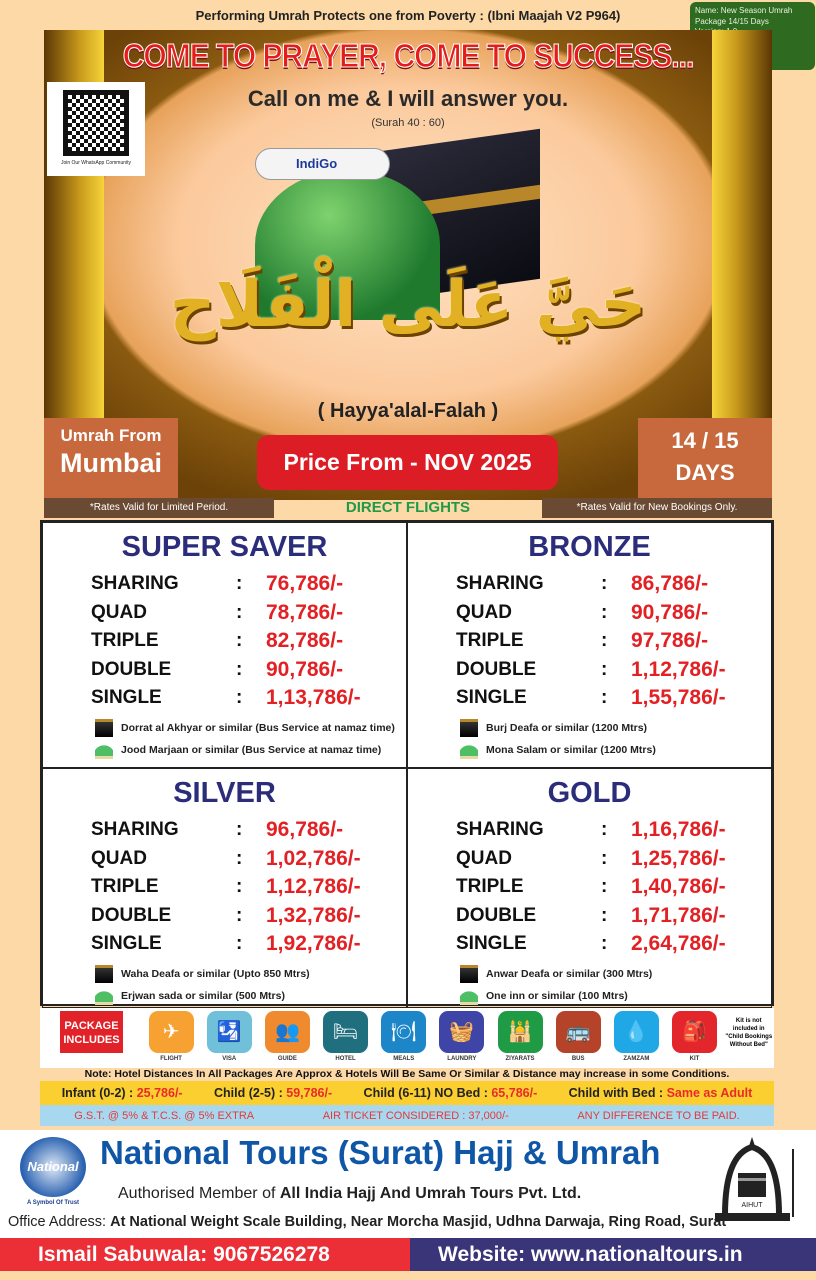 The height and width of the screenshot is (1280, 816). Describe the element at coordinates (520, 1032) in the screenshot. I see `mosque-icon: 🕌` at that location.